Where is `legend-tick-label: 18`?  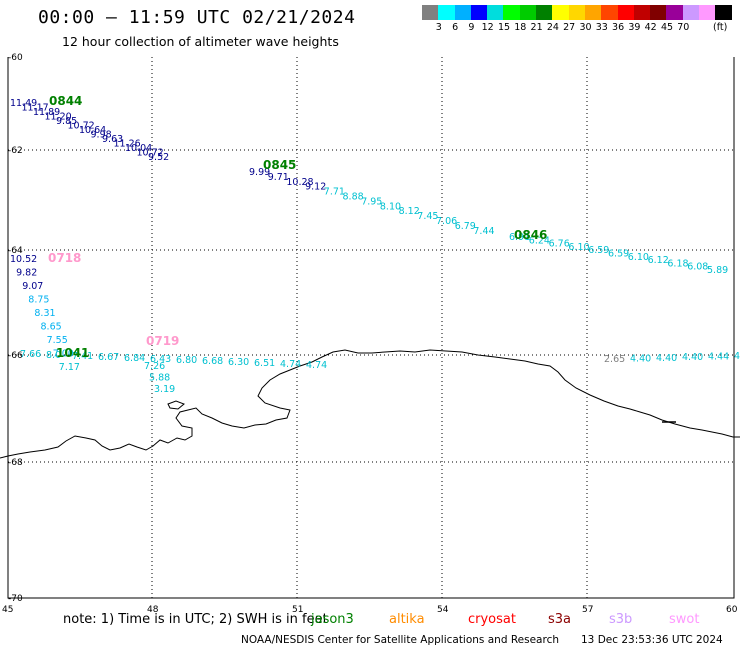 legend-tick-label: 18 is located at coordinates (520, 27).